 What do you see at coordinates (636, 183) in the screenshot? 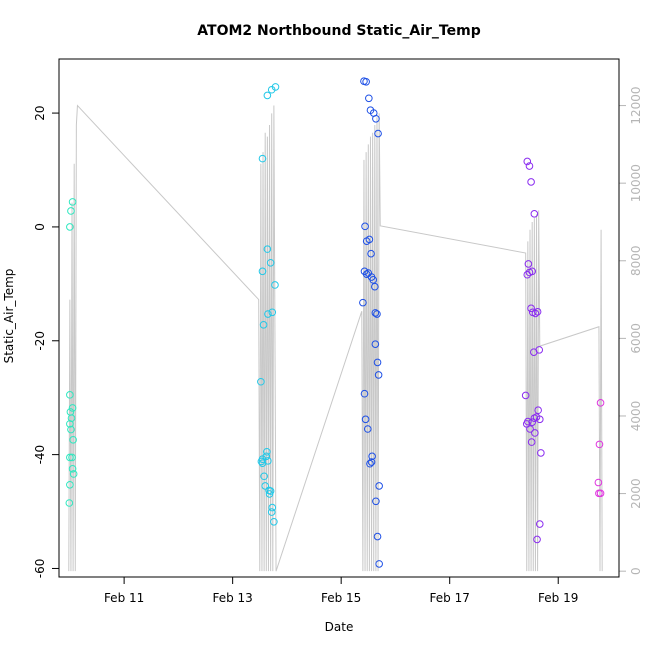
I see `y2-tick-label: 10000` at bounding box center [636, 183].